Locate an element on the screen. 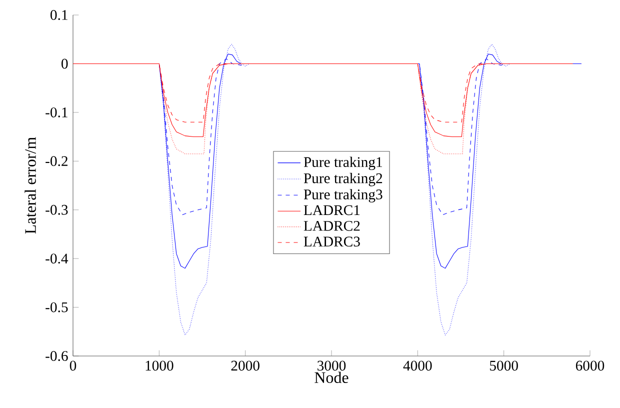  x-tick-label: 5000 is located at coordinates (504, 365).